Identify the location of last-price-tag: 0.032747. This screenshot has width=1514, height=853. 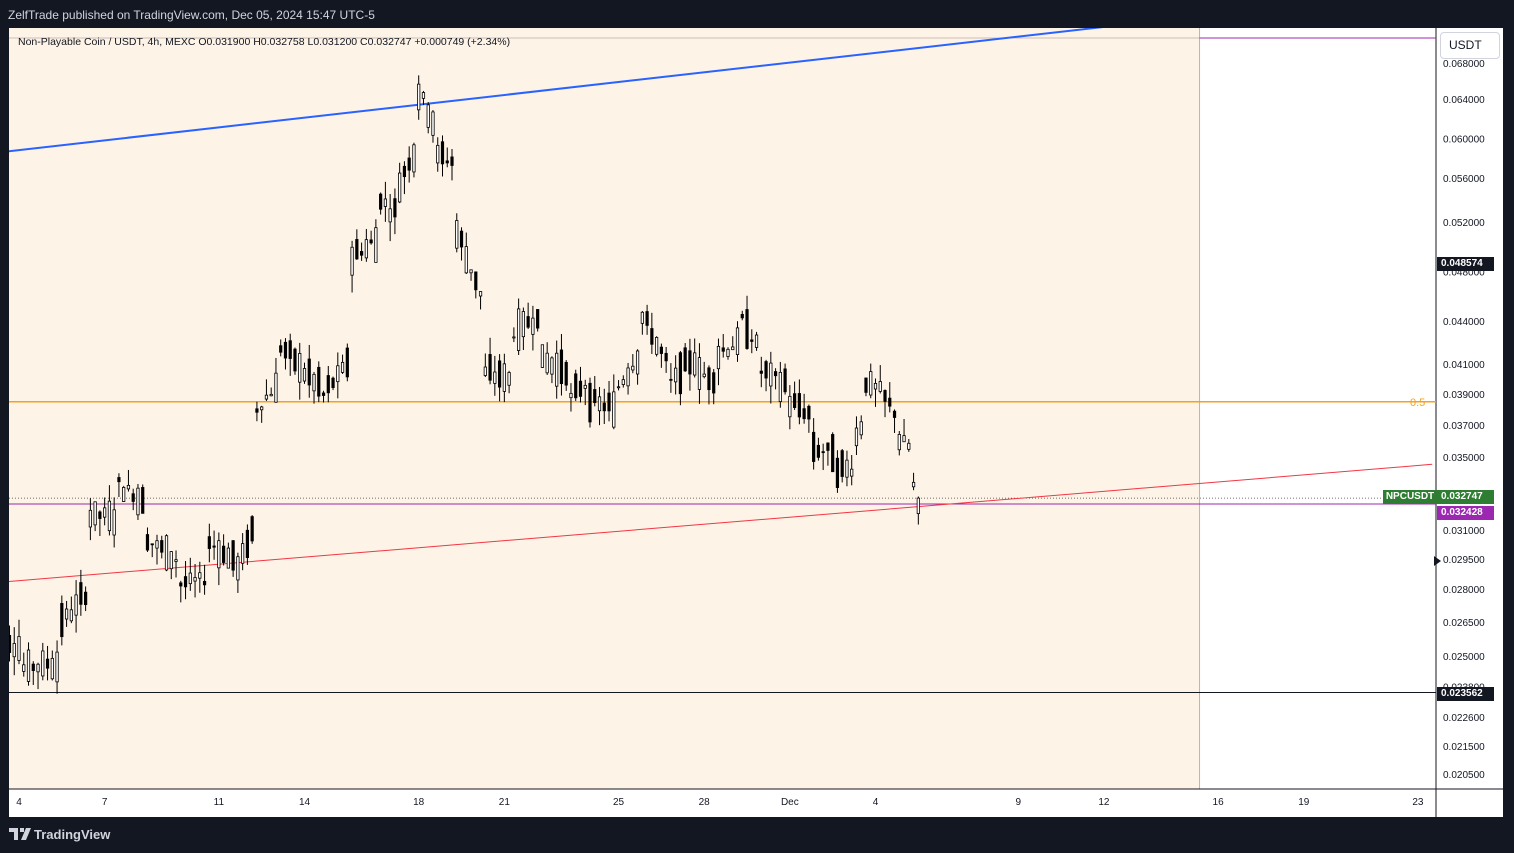
(1465, 497).